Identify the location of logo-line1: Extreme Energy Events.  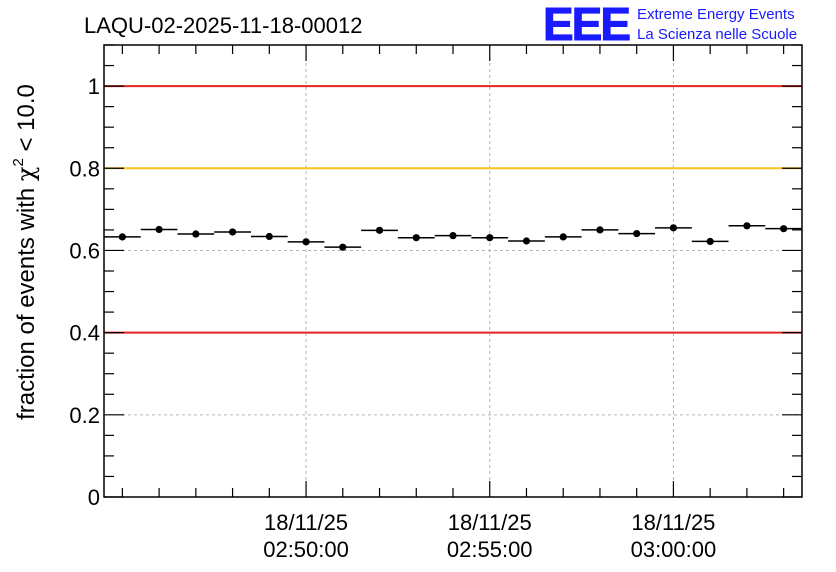
(716, 14).